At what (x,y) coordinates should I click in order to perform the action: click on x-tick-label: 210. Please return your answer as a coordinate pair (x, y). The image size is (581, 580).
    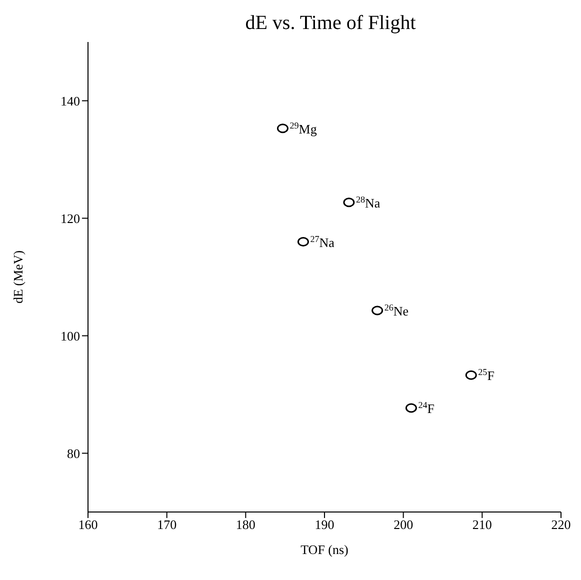
    Looking at the image, I should click on (482, 524).